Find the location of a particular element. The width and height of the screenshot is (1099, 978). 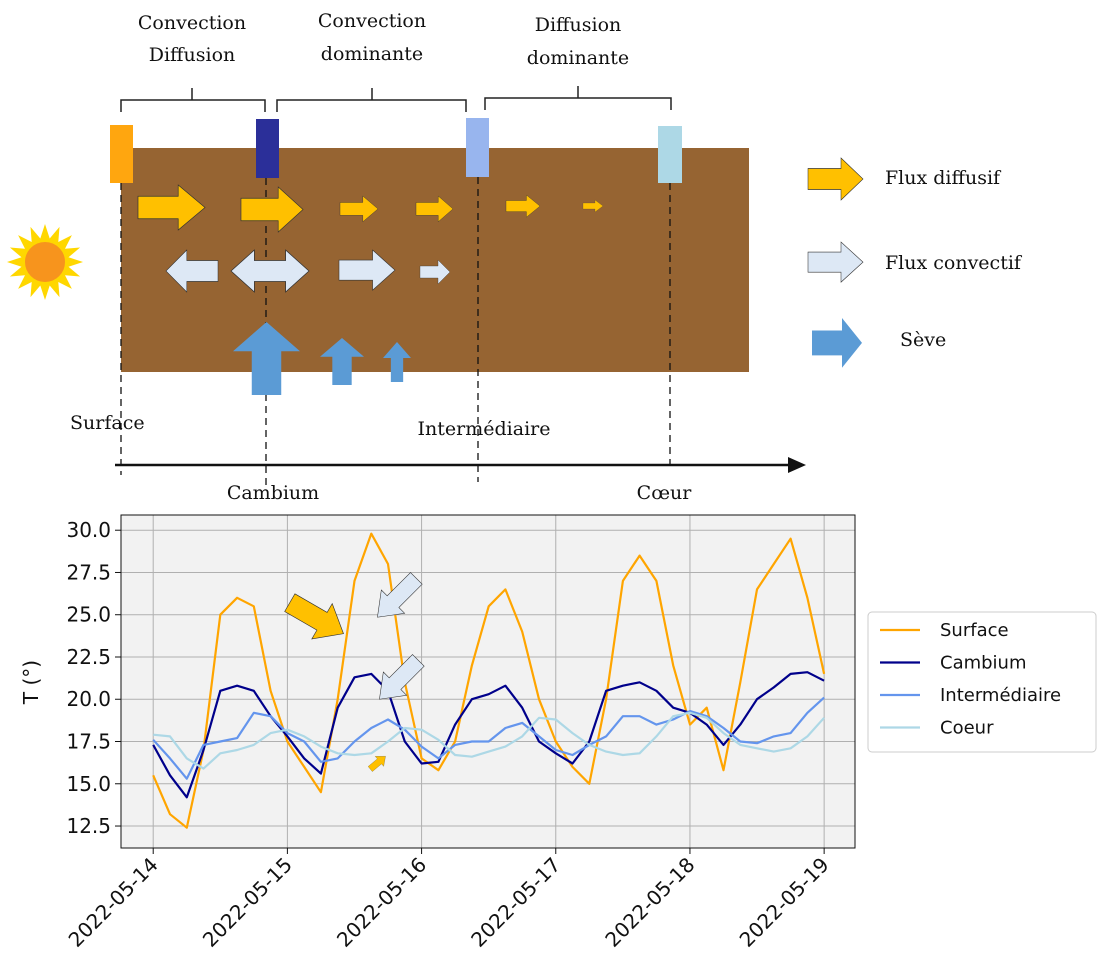

y-tick-label: 20.0 is located at coordinates (88, 699).